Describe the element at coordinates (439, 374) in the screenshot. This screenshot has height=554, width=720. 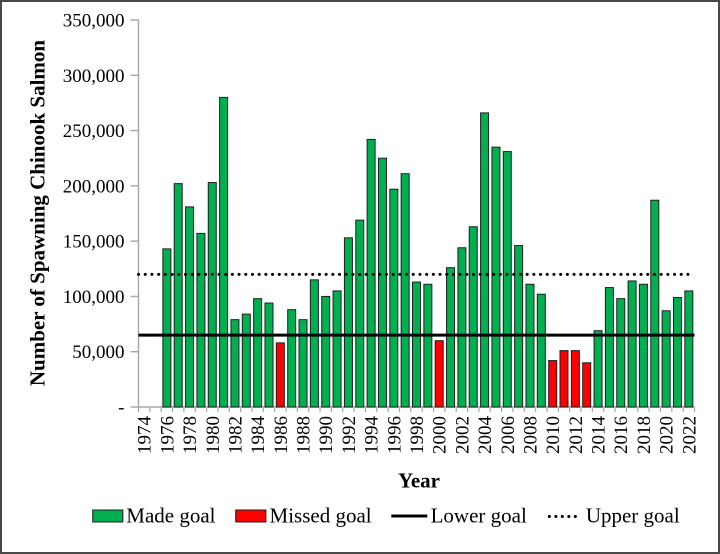
I see `bar-2000` at that location.